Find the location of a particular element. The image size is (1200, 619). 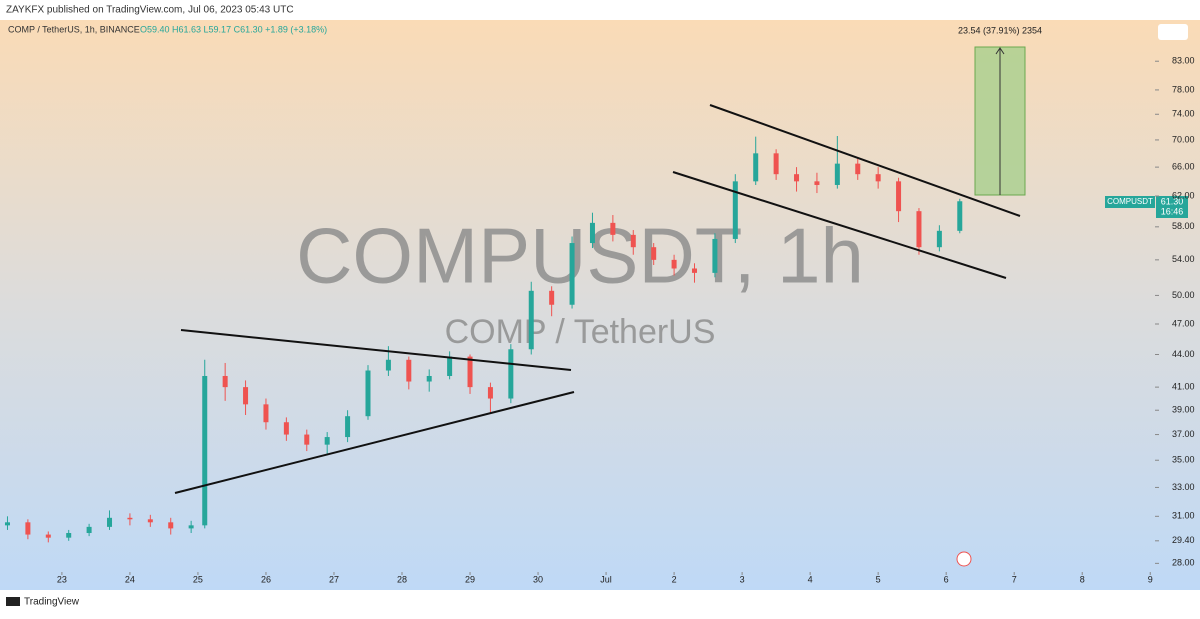

x-tick-label: 23 is located at coordinates (62, 579).